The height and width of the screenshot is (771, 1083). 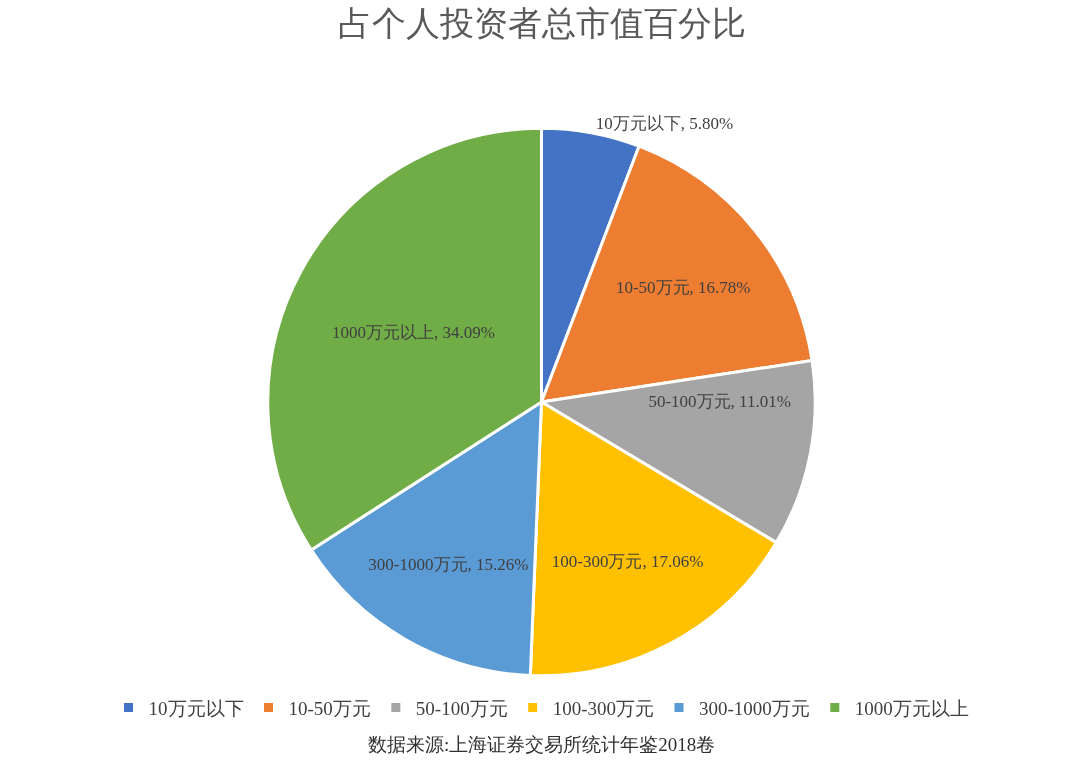 I want to click on data-label: 1000万元以上, 34.09%, so click(x=414, y=332).